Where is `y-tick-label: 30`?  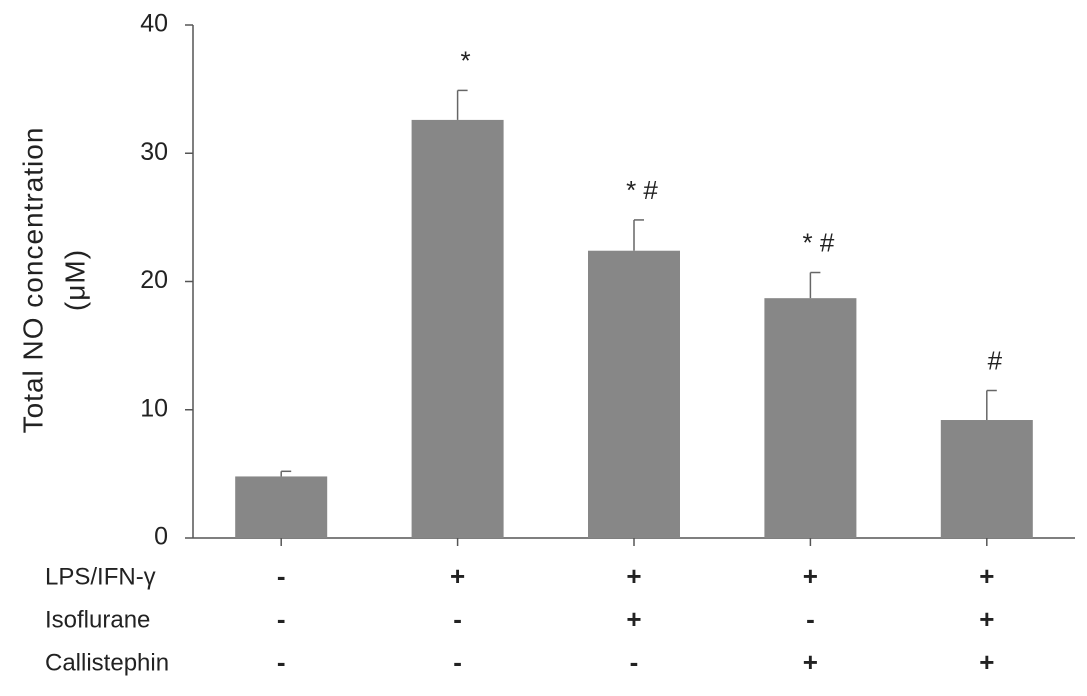
y-tick-label: 30 is located at coordinates (154, 152).